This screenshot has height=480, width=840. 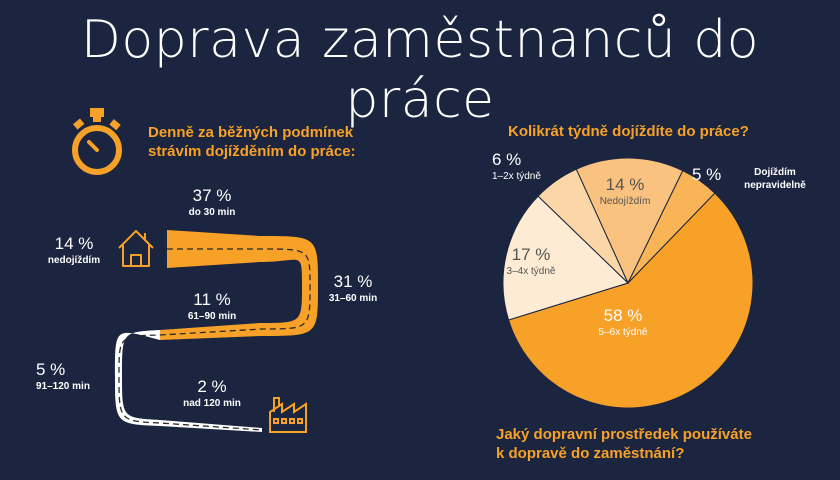 I want to click on commute-heading-line1: Denně za běžných podmínek, so click(x=251, y=132).